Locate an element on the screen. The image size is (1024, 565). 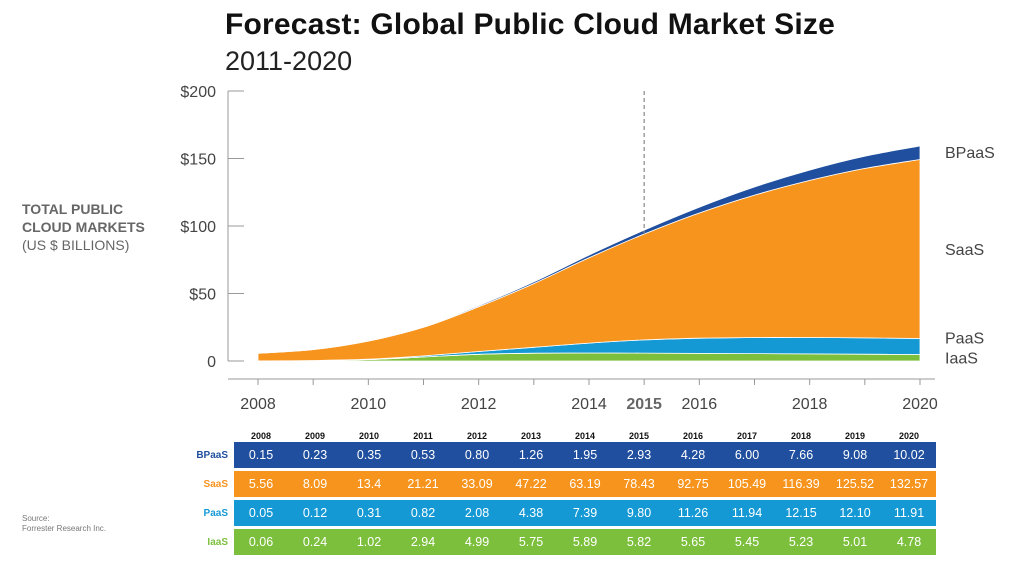
y-tick-label: $200 is located at coordinates (198, 92).